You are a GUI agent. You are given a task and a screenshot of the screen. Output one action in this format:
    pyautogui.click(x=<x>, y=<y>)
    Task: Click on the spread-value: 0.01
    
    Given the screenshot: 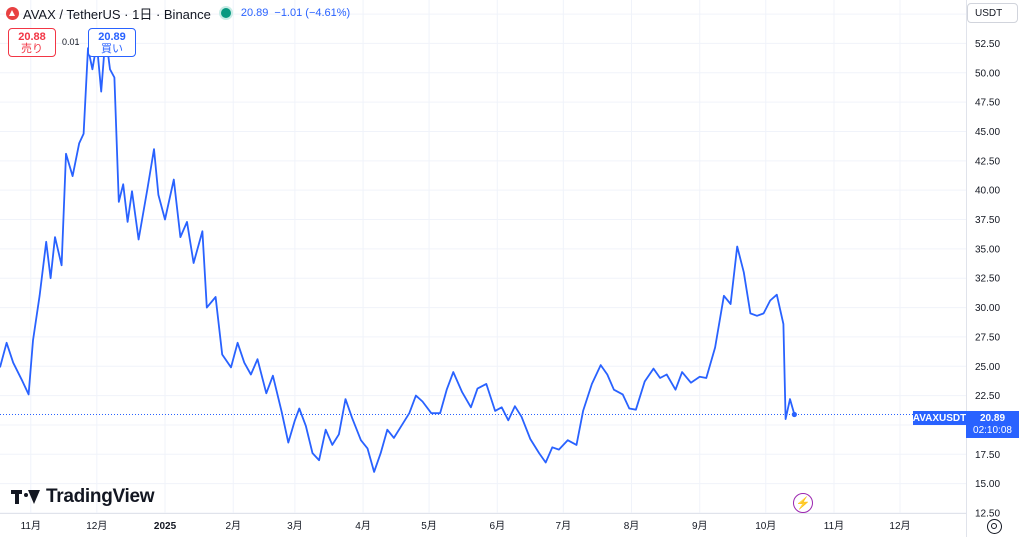 What is the action you would take?
    pyautogui.click(x=71, y=42)
    